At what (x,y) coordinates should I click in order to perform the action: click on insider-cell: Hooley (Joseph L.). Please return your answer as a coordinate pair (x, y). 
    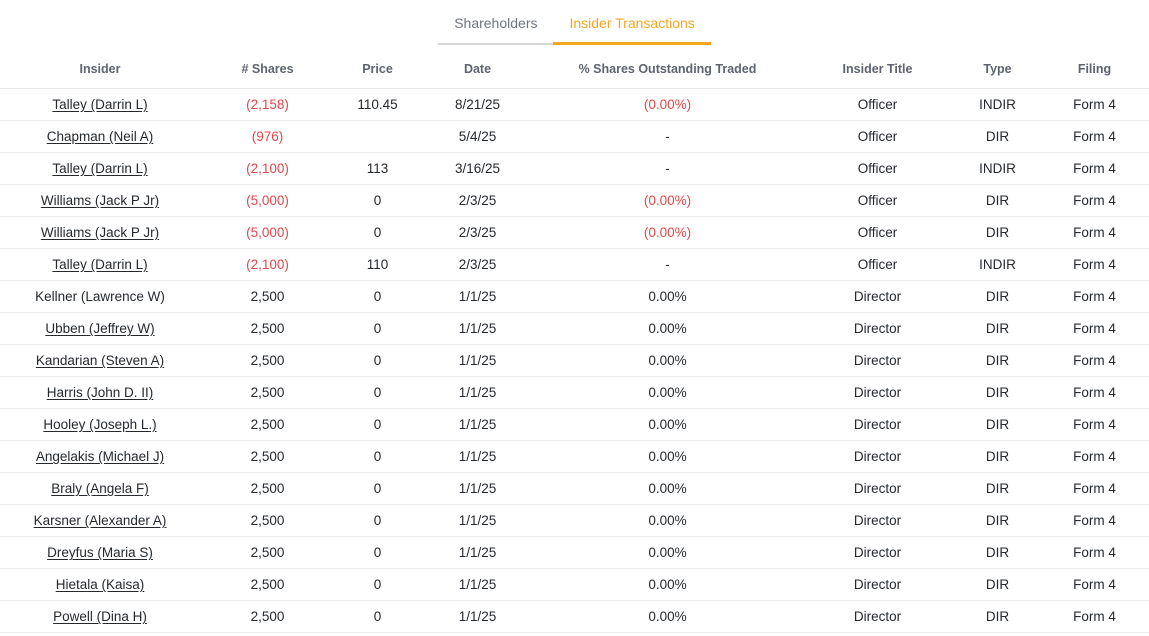
    Looking at the image, I should click on (100, 424).